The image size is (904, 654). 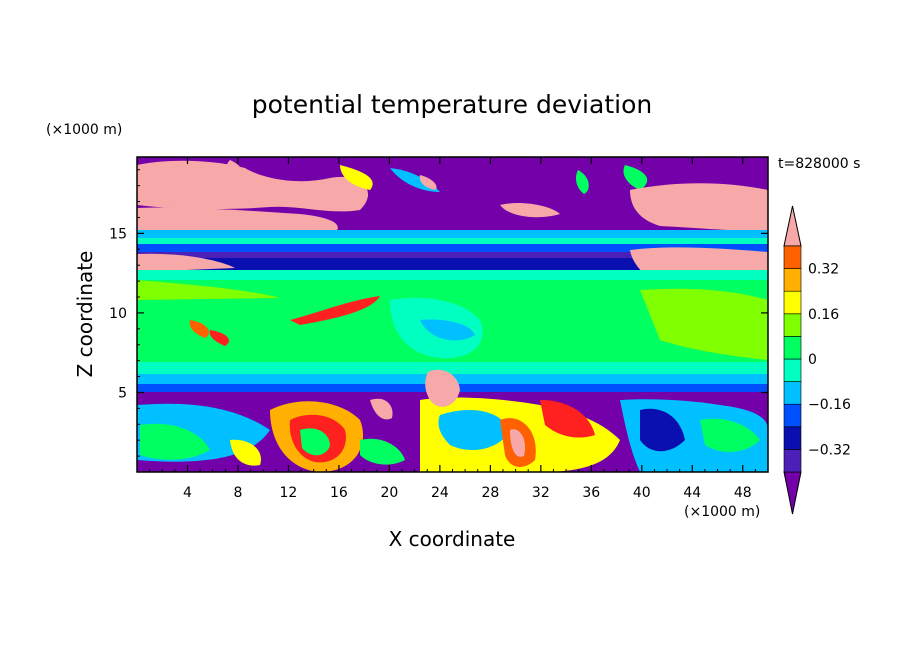 What do you see at coordinates (823, 315) in the screenshot?
I see `colorbar-tick-label: 0.16` at bounding box center [823, 315].